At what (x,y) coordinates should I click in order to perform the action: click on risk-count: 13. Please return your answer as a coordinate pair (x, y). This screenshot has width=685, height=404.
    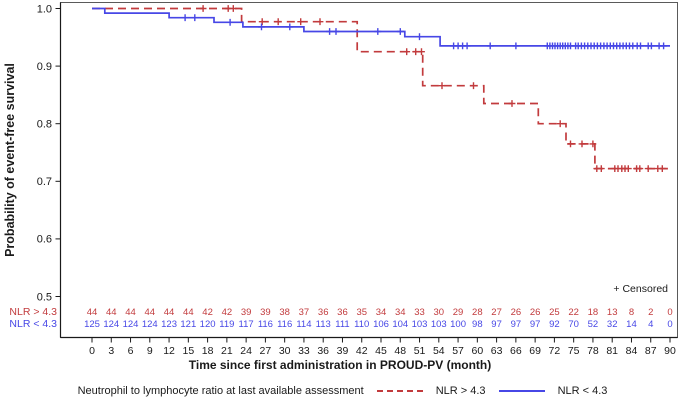
    Looking at the image, I should click on (612, 312).